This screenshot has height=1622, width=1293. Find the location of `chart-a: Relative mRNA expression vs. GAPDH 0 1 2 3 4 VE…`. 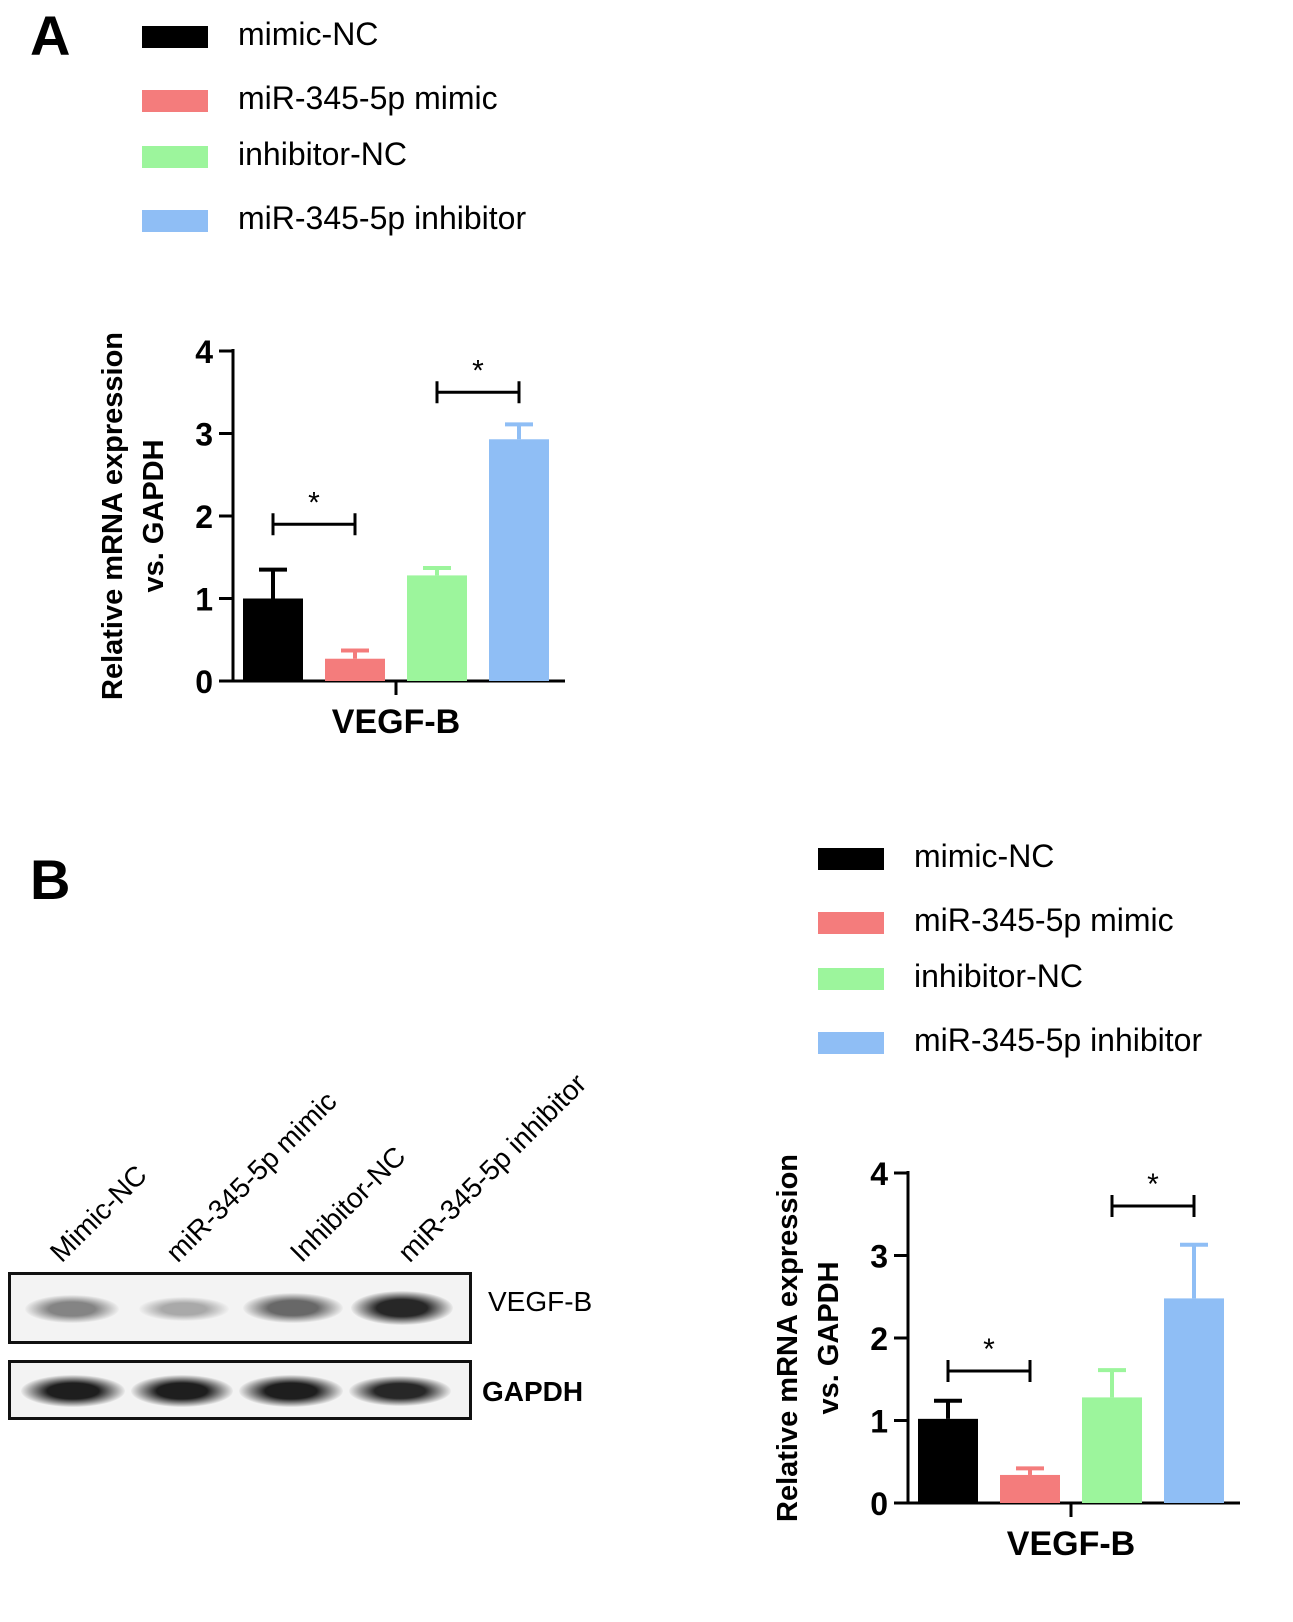

chart-a: Relative mRNA expression vs. GAPDH 0 1 2 3 4 VE… is located at coordinates (331, 536).